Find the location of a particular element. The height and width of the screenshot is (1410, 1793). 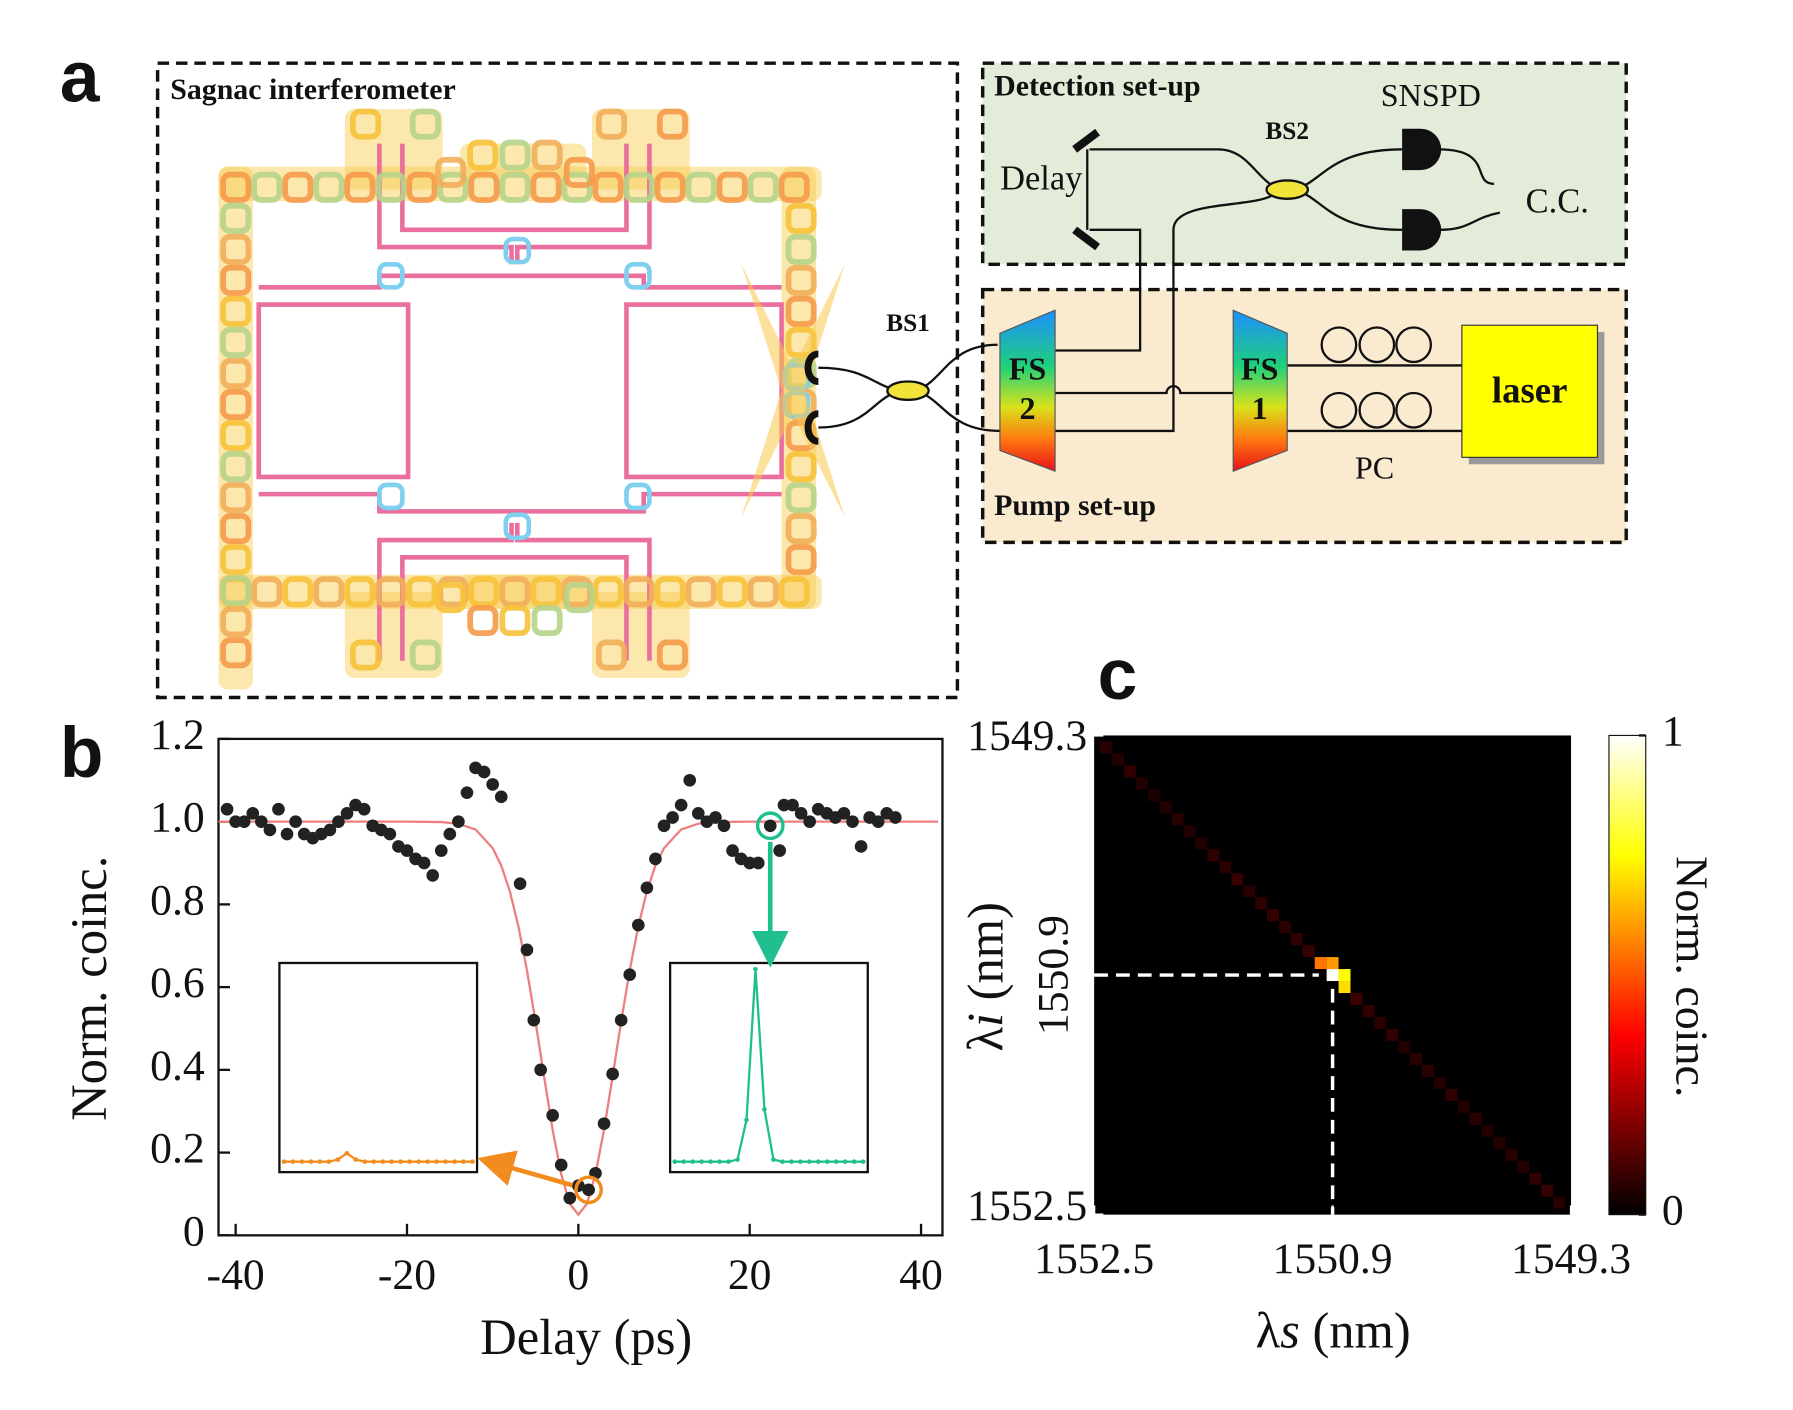

label: laser is located at coordinates (1530, 390).